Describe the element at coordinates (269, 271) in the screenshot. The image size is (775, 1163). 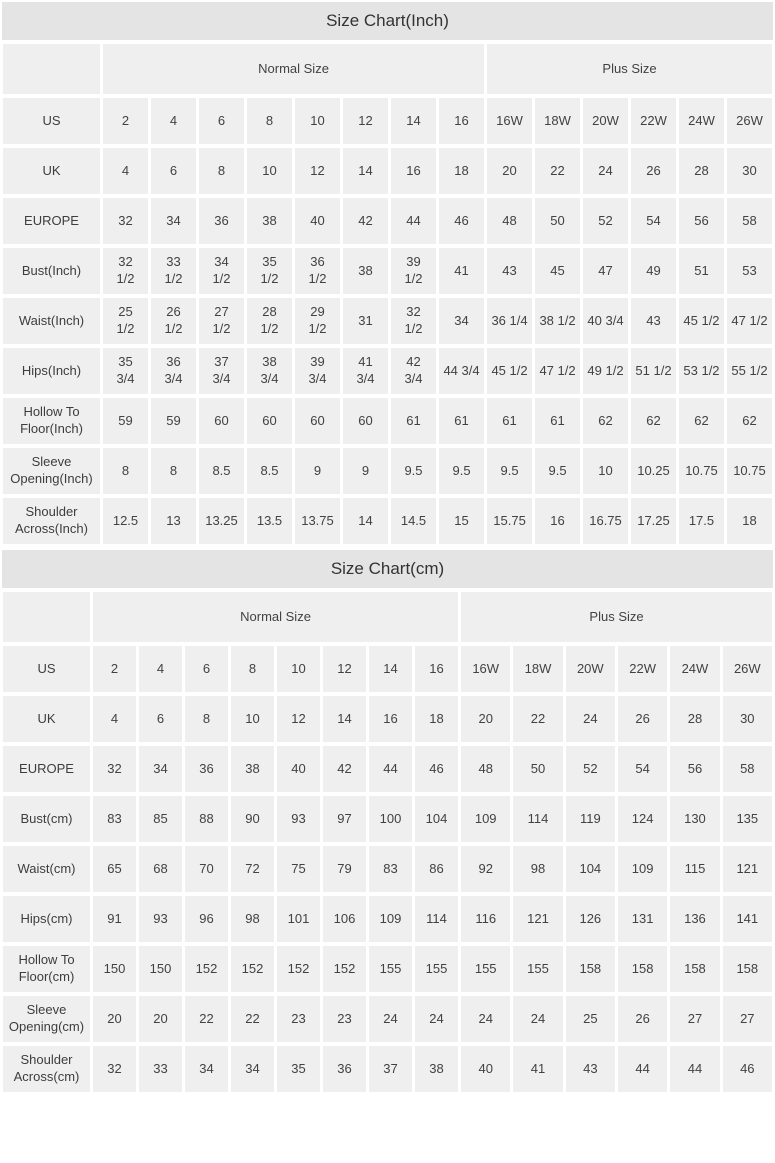
I see `size-value-cell: 35 1/2` at that location.